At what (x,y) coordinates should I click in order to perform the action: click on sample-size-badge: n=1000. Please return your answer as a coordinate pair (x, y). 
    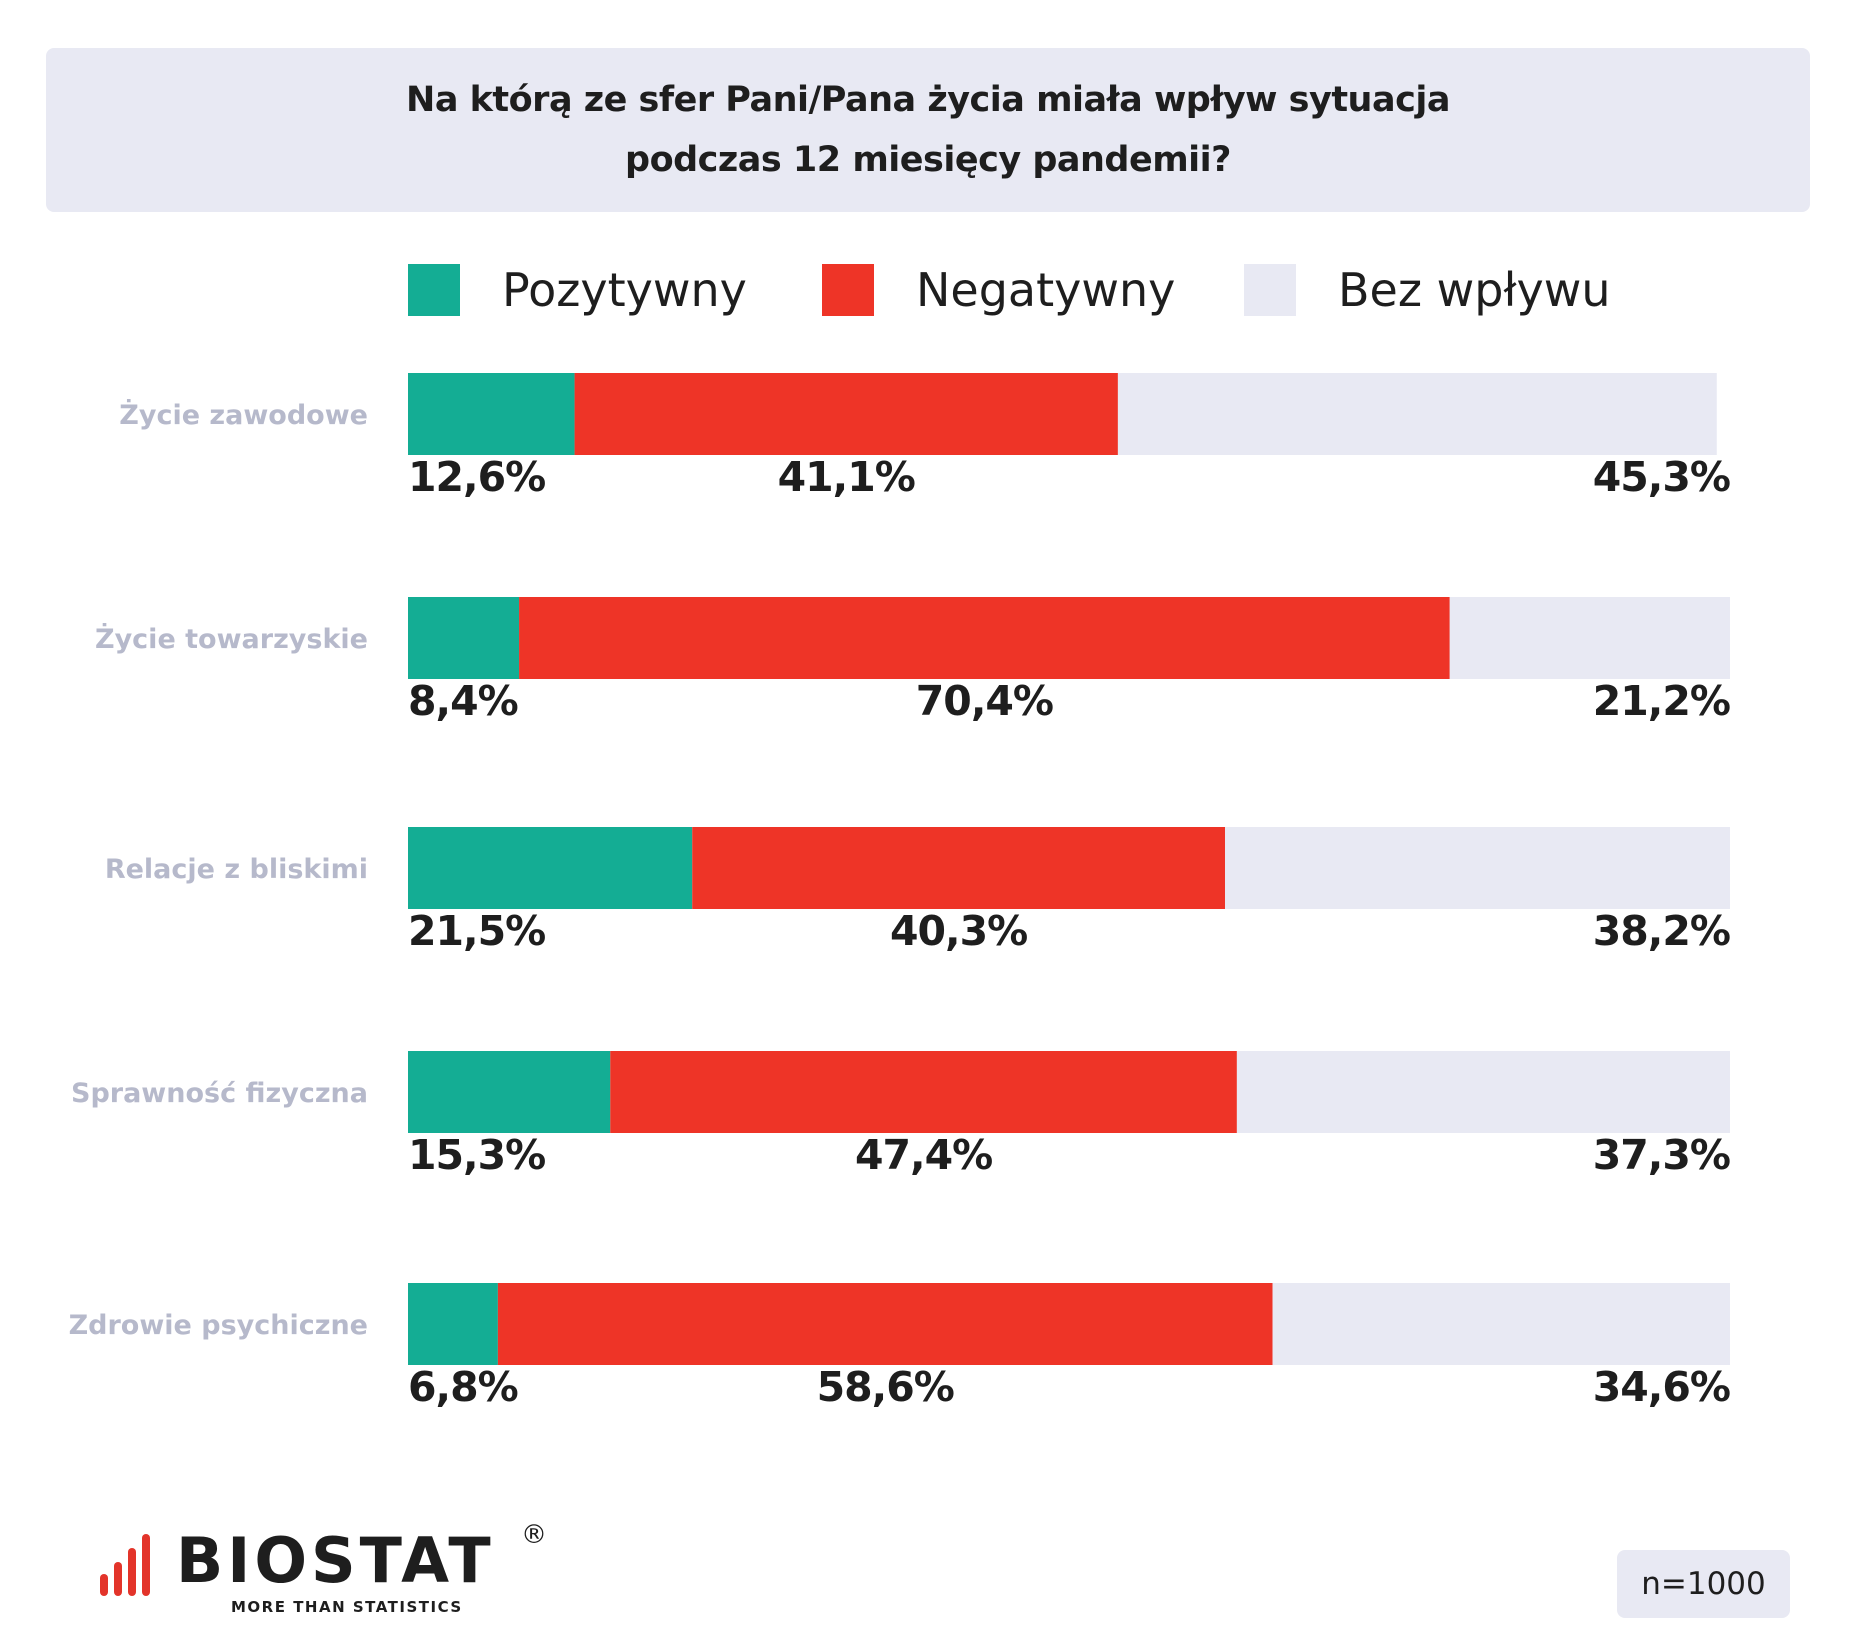
    Looking at the image, I should click on (1703, 1584).